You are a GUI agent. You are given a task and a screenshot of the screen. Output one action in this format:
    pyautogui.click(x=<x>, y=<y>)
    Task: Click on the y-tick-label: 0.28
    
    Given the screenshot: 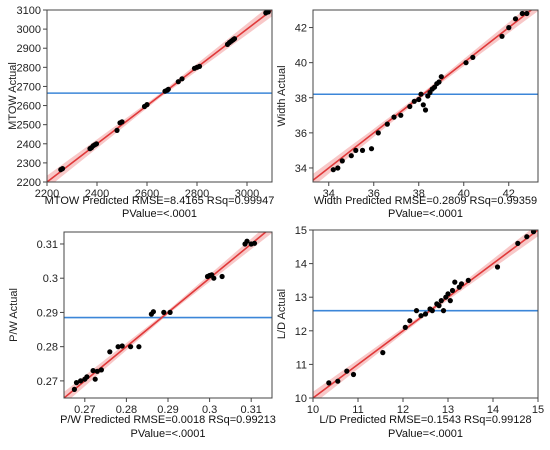 What is the action you would take?
    pyautogui.click(x=47, y=348)
    